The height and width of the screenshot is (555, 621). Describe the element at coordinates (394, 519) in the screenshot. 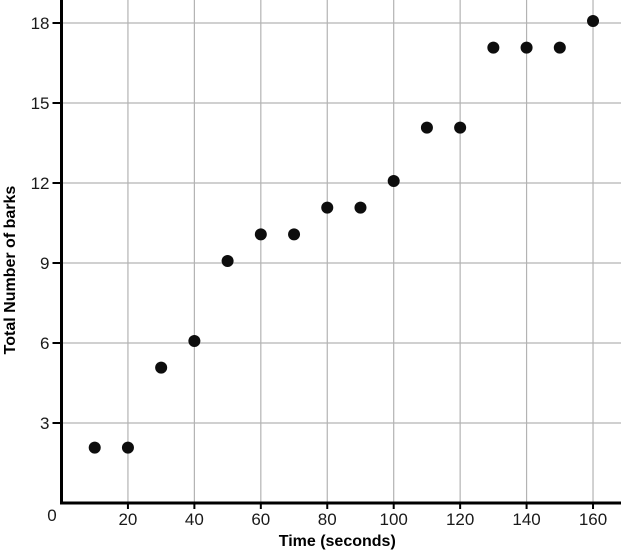

I see `x-tick-label: 100` at that location.